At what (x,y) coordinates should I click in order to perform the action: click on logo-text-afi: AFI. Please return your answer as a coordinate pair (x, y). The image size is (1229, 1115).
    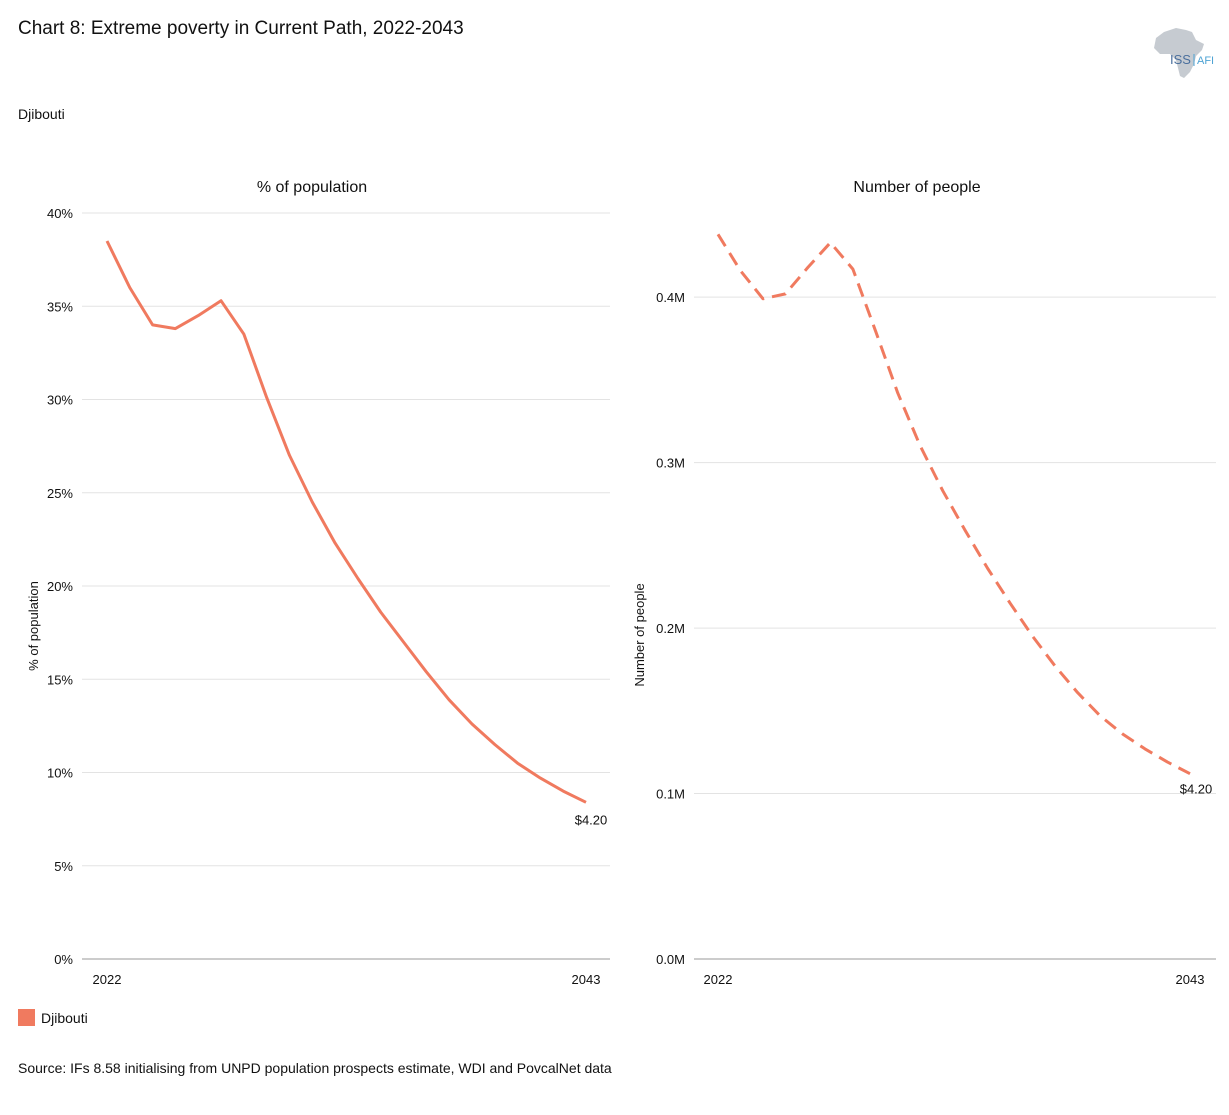
    Looking at the image, I should click on (1205, 61).